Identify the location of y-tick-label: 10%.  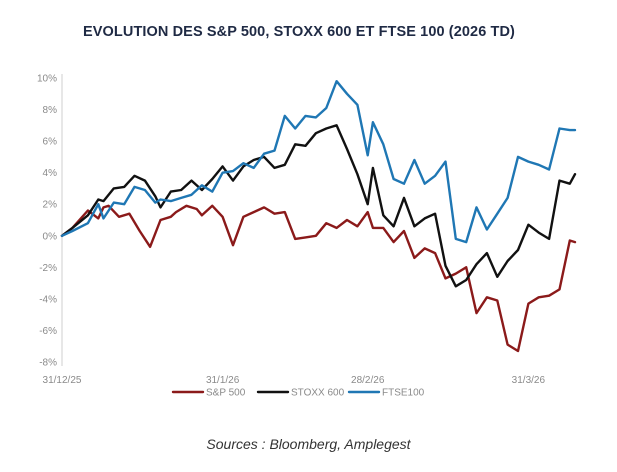
(47, 79).